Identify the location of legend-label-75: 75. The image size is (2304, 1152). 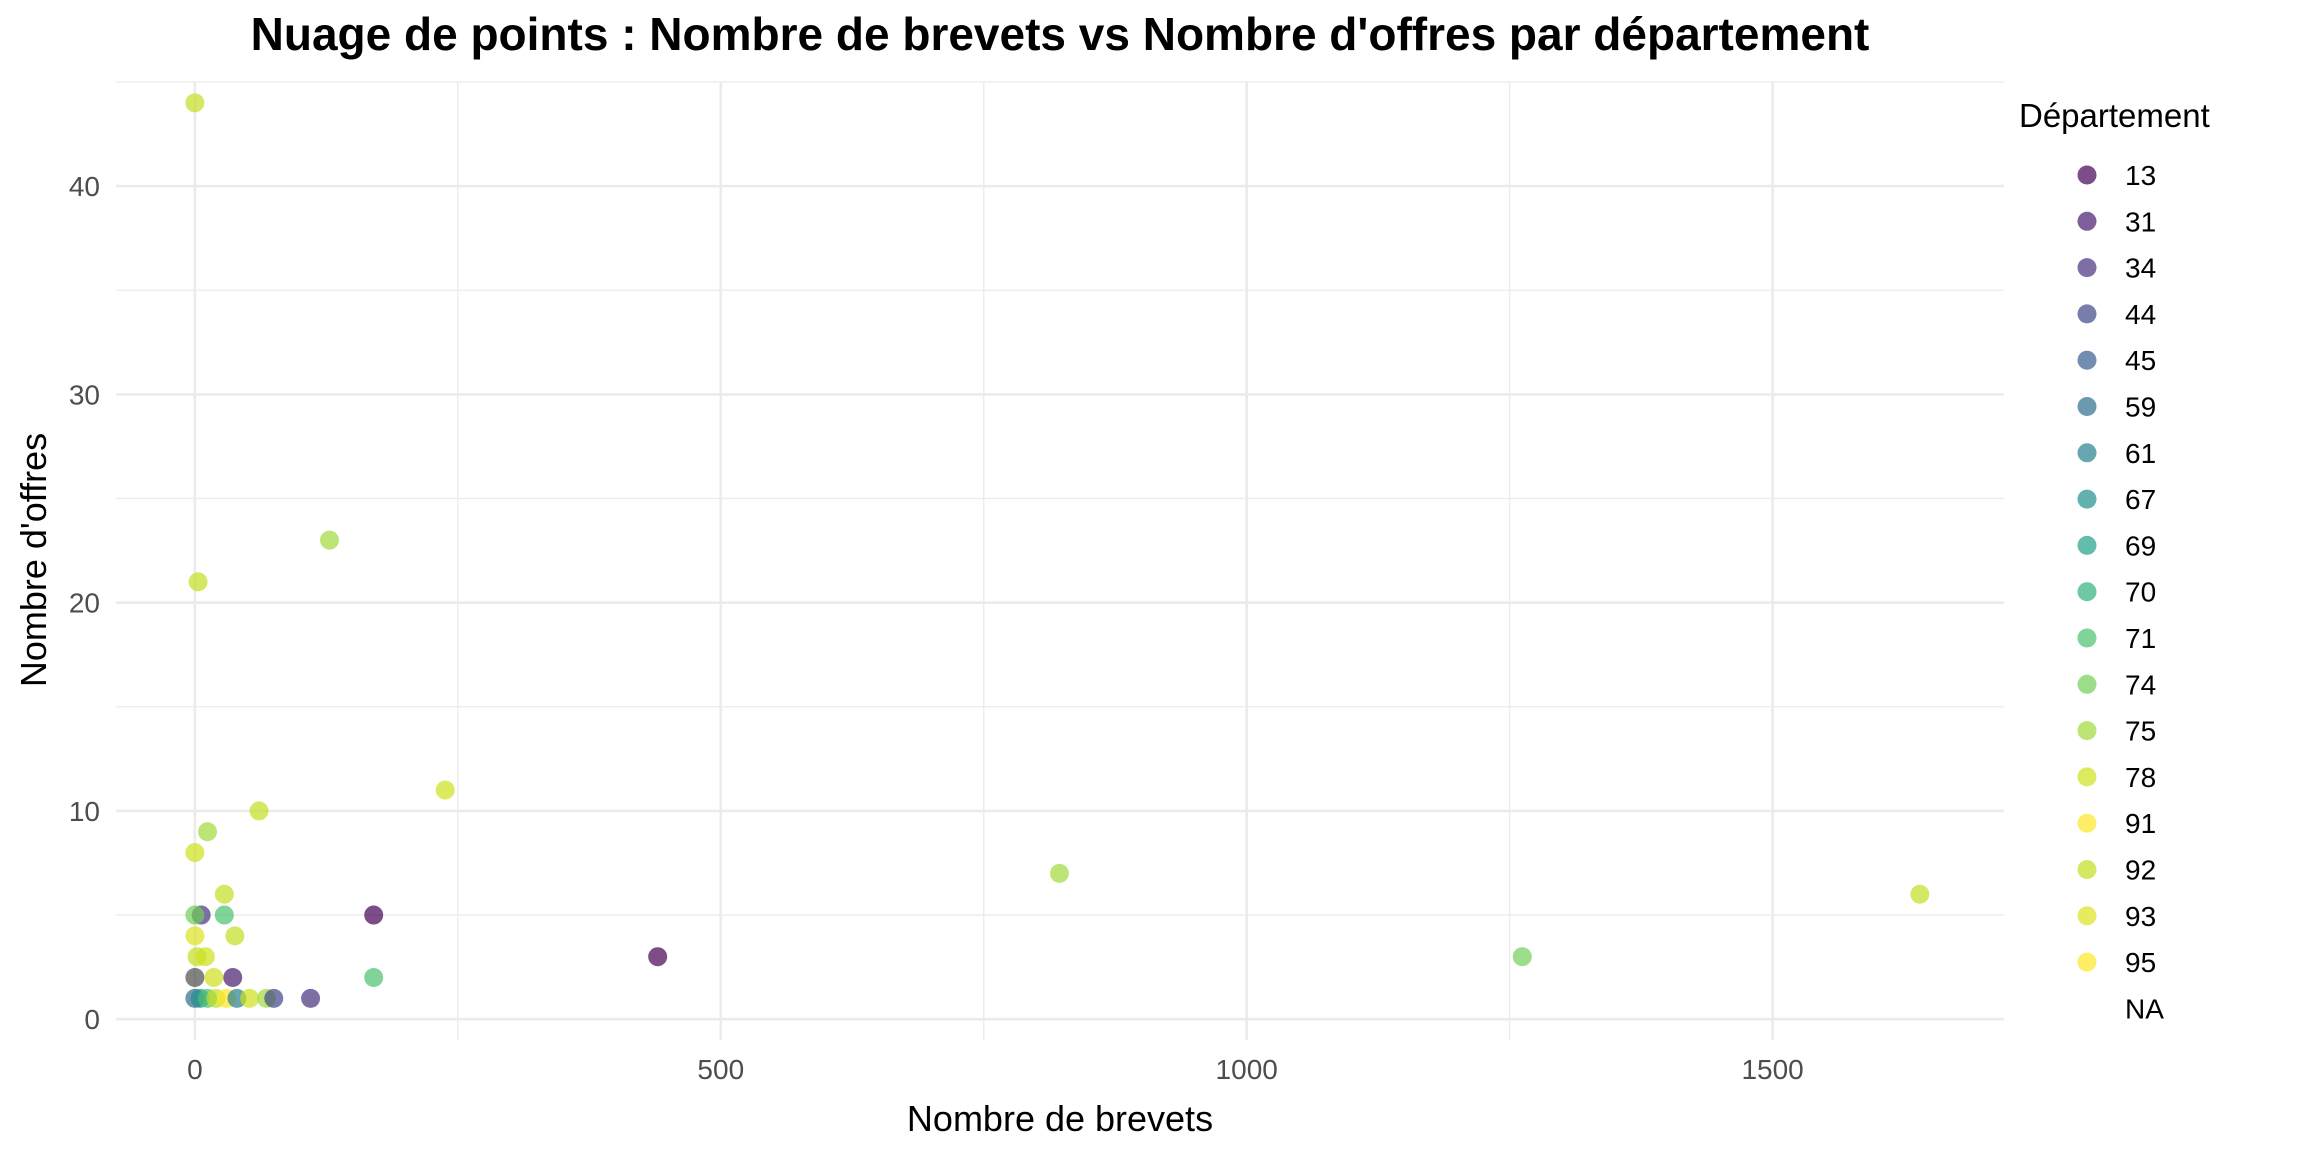
(2140, 731).